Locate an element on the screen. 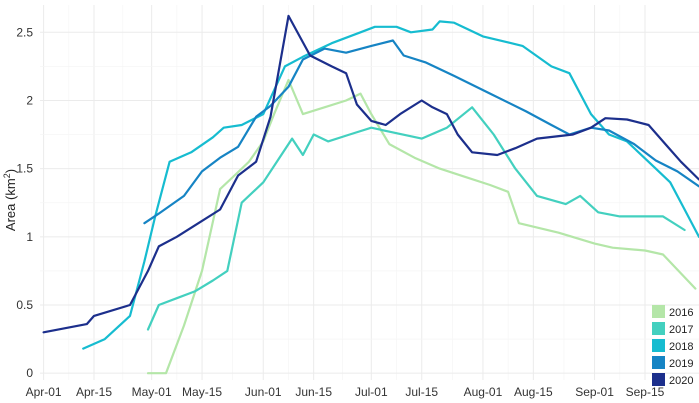 The height and width of the screenshot is (403, 699). legend: 2016 2017 2018 2019 2020 is located at coordinates (672, 346).